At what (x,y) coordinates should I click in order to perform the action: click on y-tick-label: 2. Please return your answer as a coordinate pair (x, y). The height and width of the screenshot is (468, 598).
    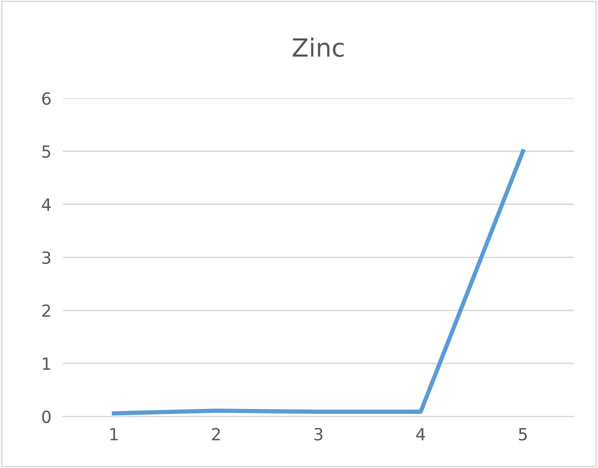
    Looking at the image, I should click on (46, 310).